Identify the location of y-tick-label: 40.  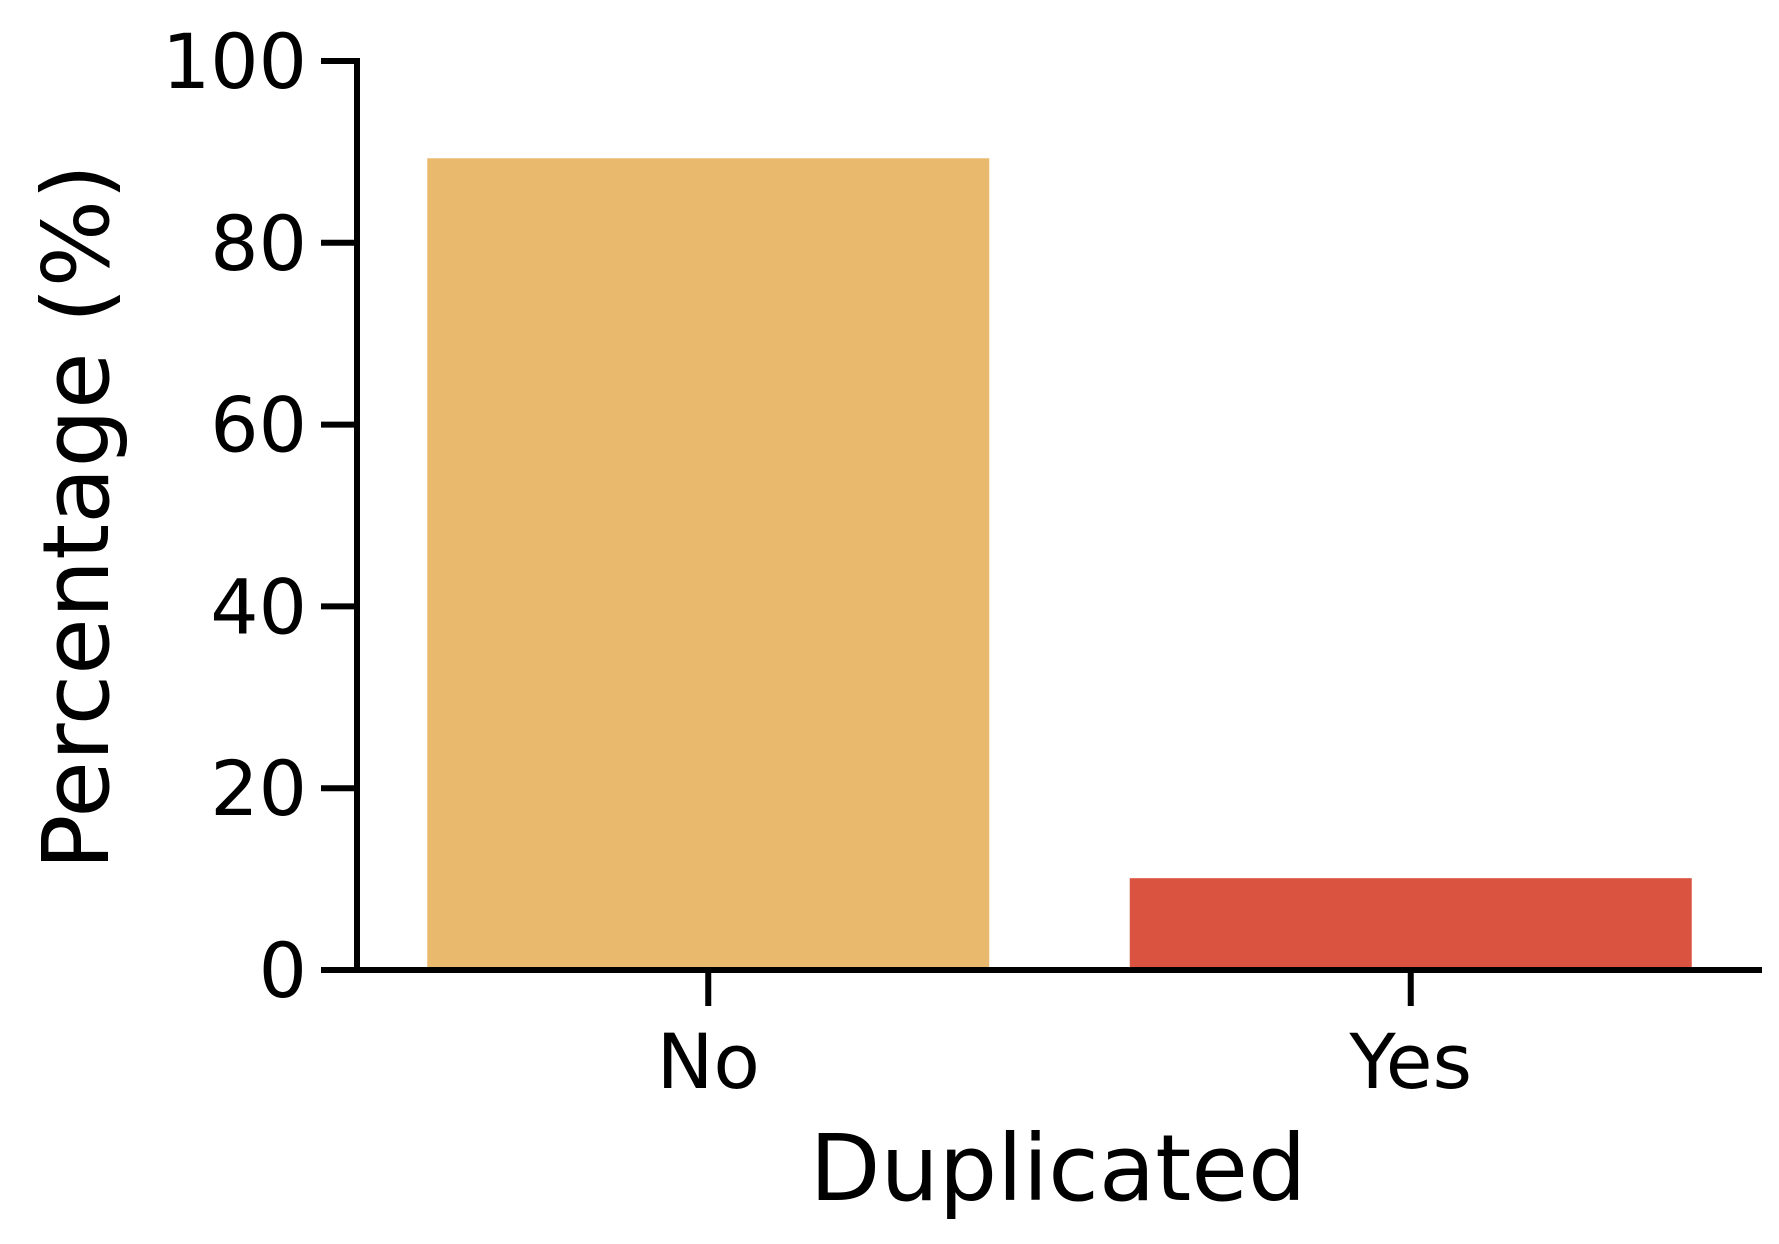
(258, 606).